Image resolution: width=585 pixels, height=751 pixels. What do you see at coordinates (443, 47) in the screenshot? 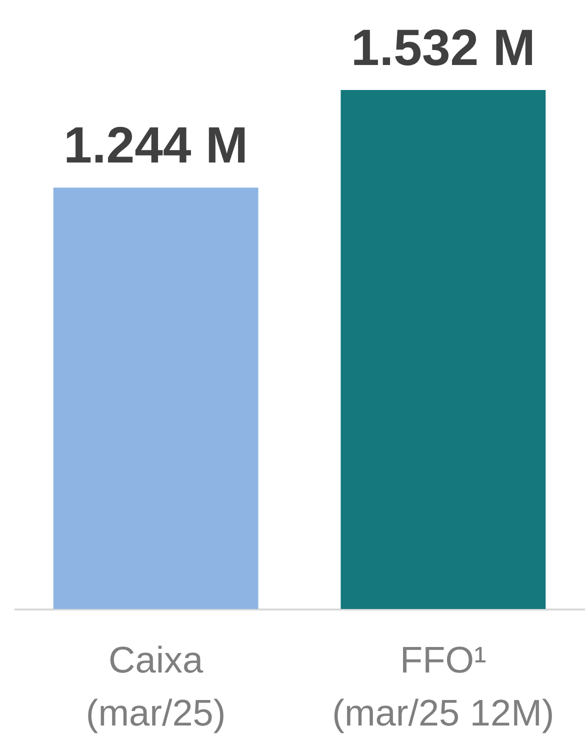
I see `data-label: 1.532 M` at bounding box center [443, 47].